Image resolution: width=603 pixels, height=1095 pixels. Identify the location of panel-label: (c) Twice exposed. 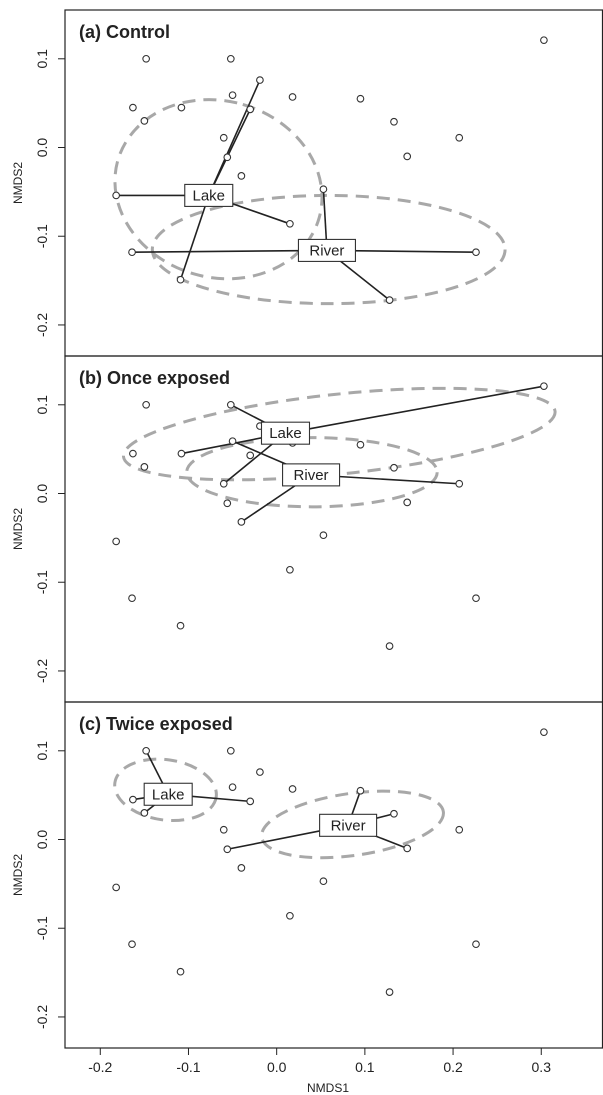
(156, 724).